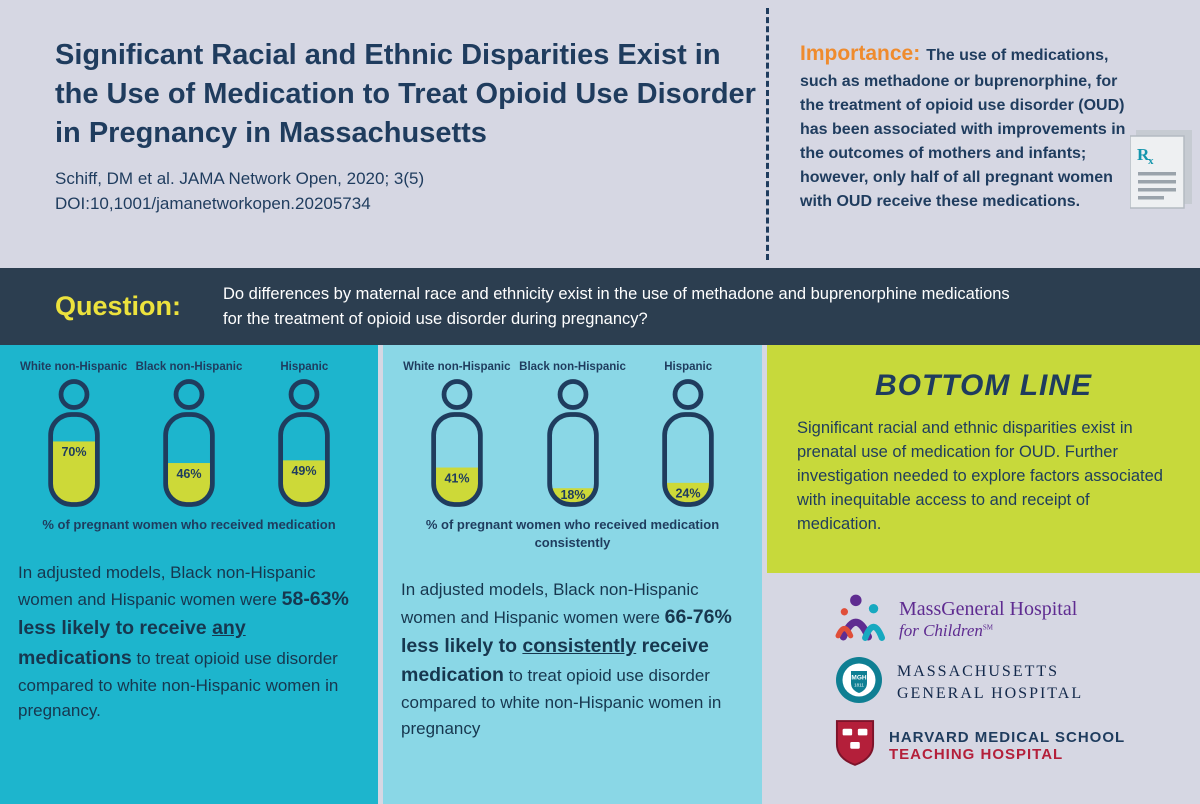 This screenshot has height=804, width=1200. I want to click on svg-text: x, so click(1151, 161).